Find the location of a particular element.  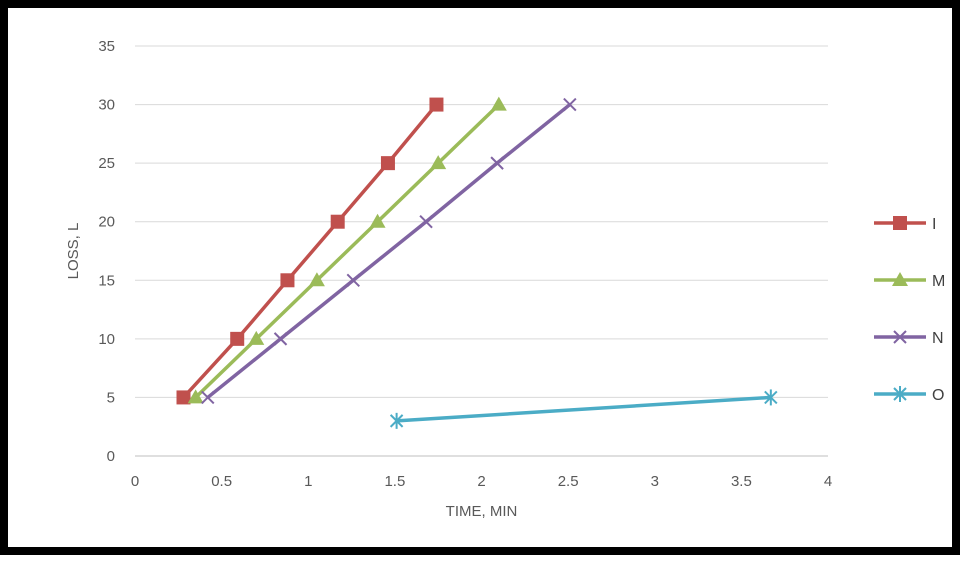

x-tick-label: 2 is located at coordinates (481, 481).